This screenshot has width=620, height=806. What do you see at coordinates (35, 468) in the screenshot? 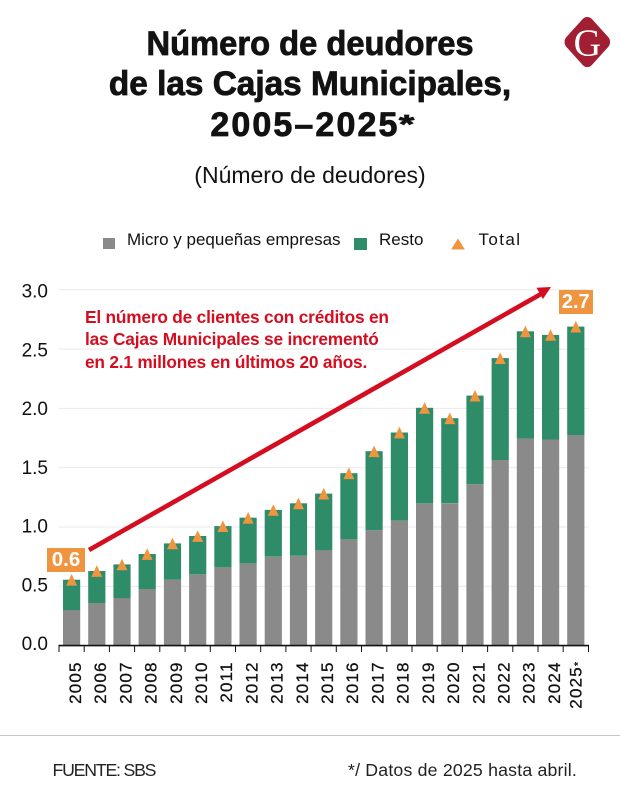
I see `svg-text: 1.5` at bounding box center [35, 468].